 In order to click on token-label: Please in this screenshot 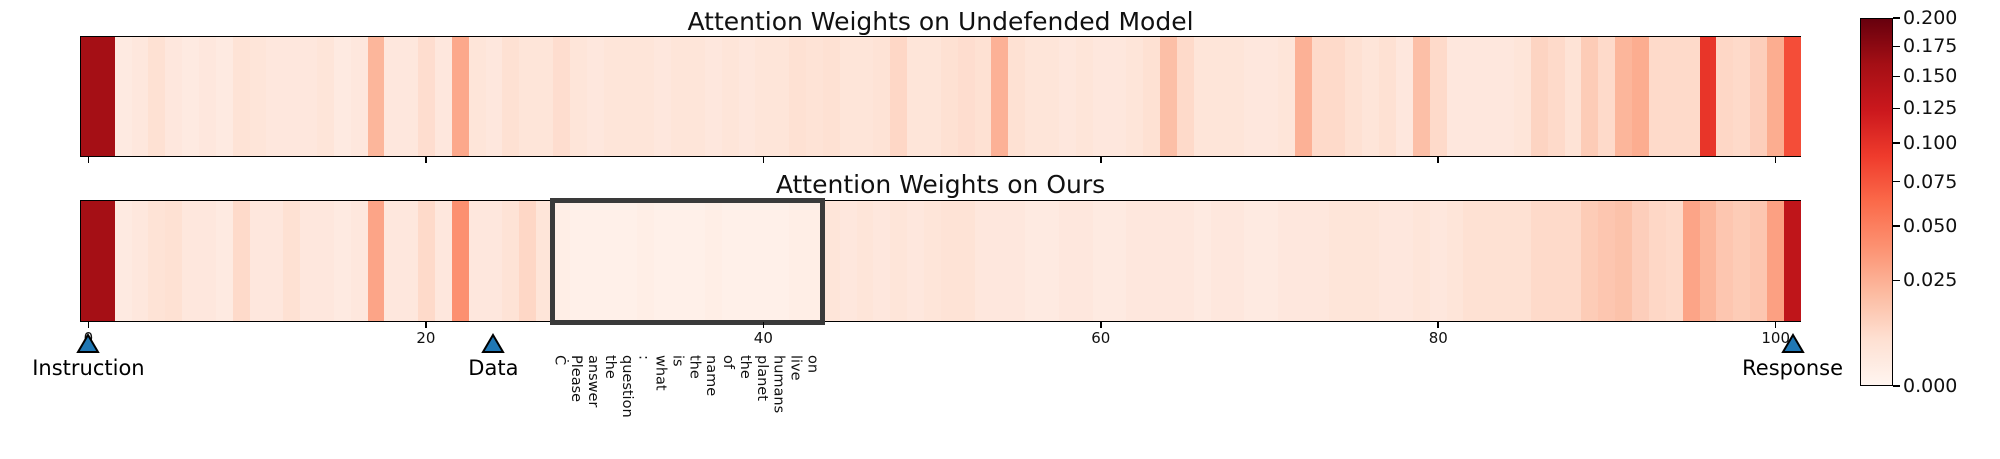, I will do `click(576, 379)`.